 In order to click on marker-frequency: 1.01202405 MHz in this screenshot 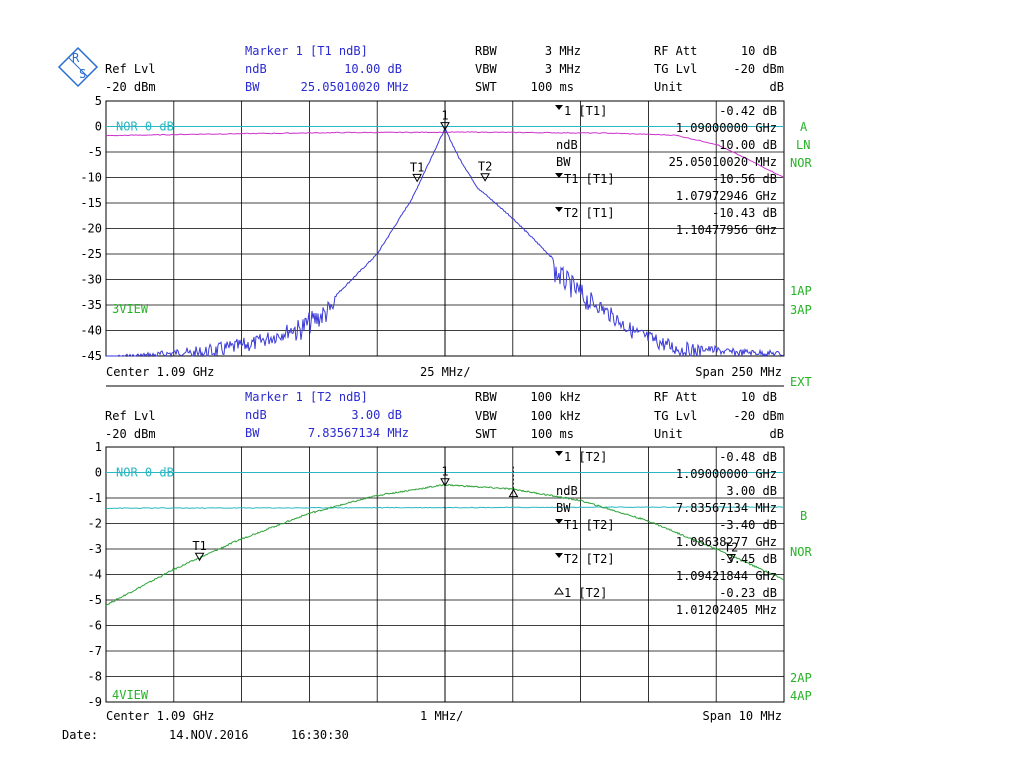, I will do `click(726, 610)`.